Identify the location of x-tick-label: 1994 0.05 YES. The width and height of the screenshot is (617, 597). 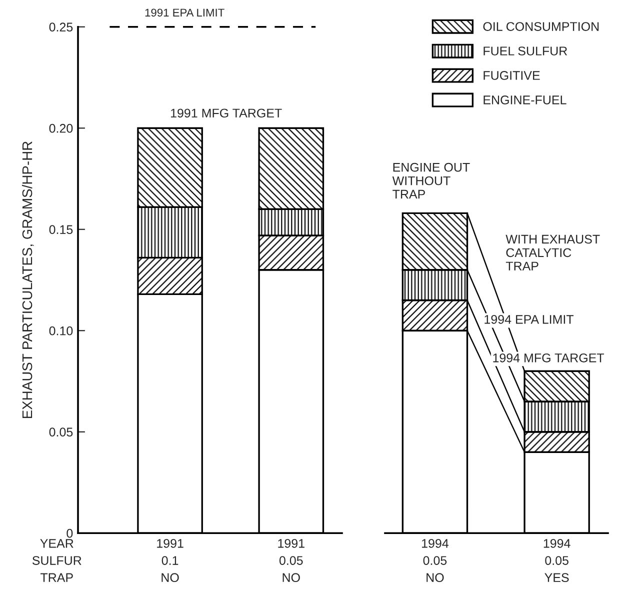
(557, 560).